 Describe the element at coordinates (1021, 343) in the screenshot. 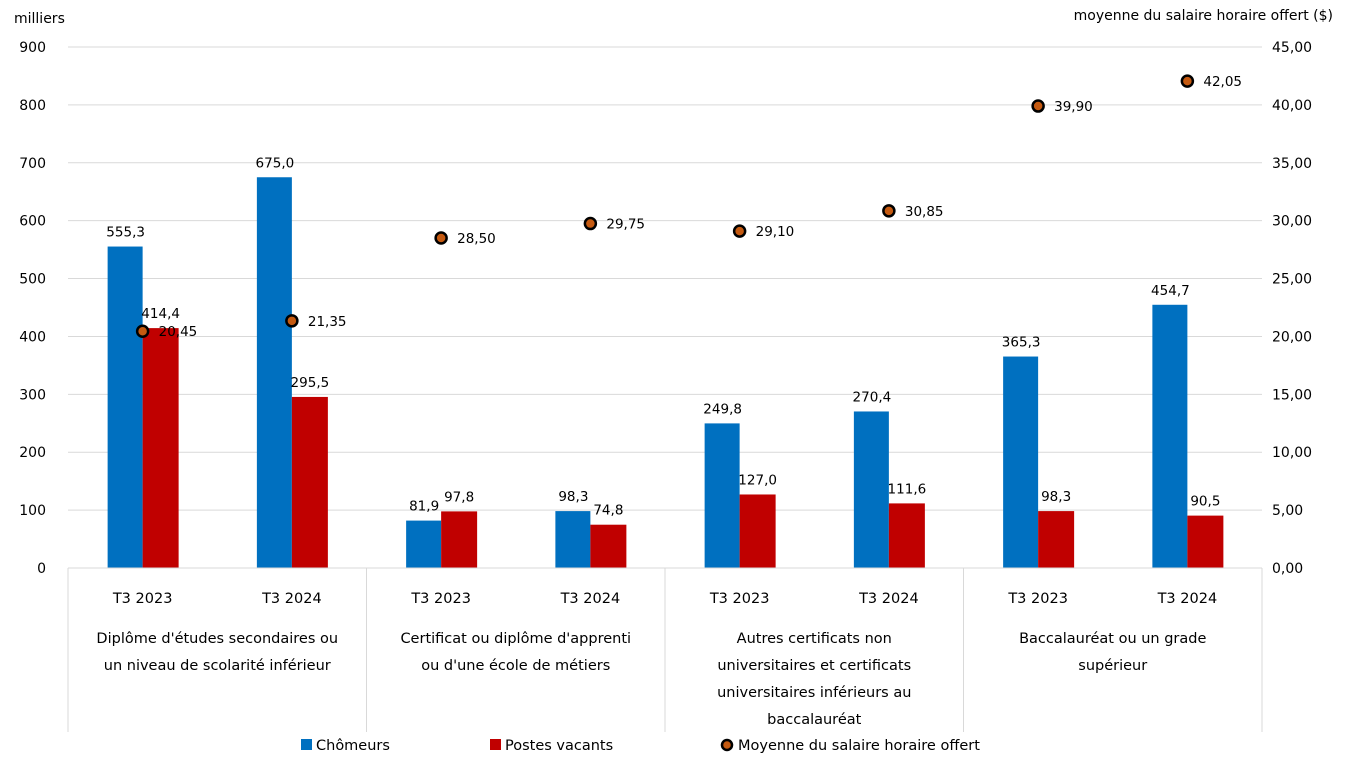

I see `data-label-chomeurs: 365,3` at that location.